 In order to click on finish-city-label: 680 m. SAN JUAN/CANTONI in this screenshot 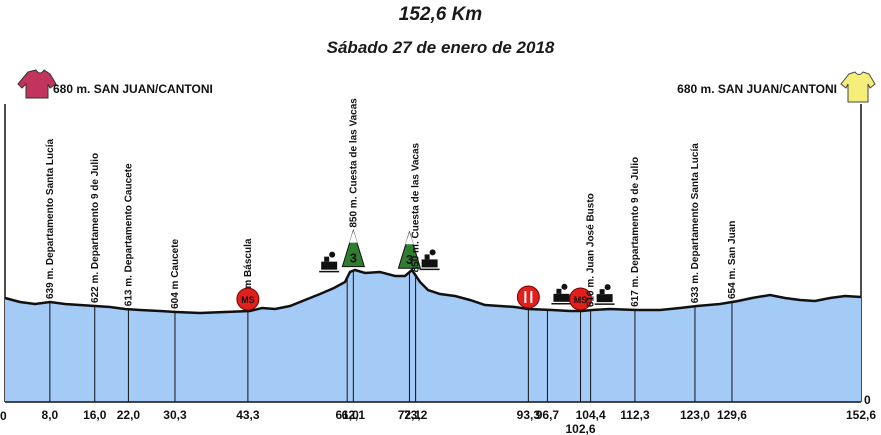, I will do `click(757, 89)`.